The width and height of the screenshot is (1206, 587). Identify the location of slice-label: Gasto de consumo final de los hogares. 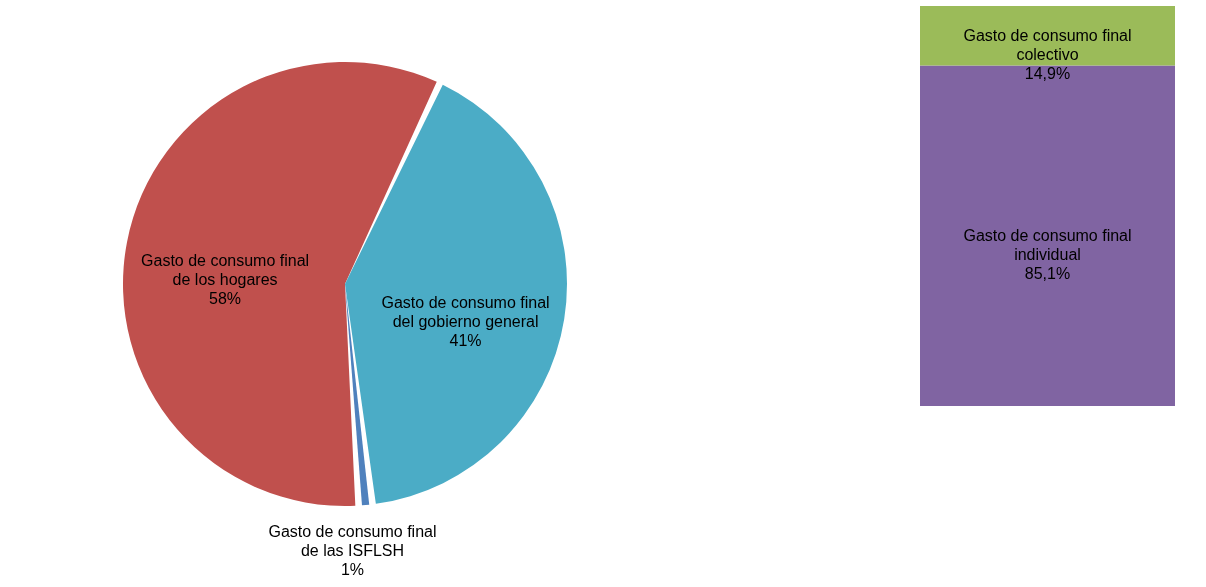
(225, 269).